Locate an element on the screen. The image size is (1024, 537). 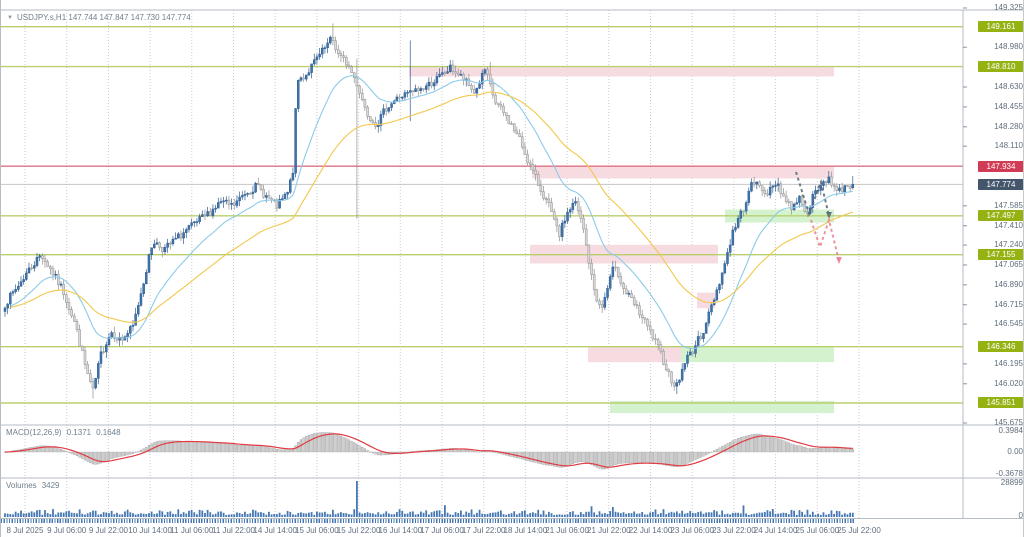
volumes-indicator-label: Volumes 3429 is located at coordinates (32, 485).